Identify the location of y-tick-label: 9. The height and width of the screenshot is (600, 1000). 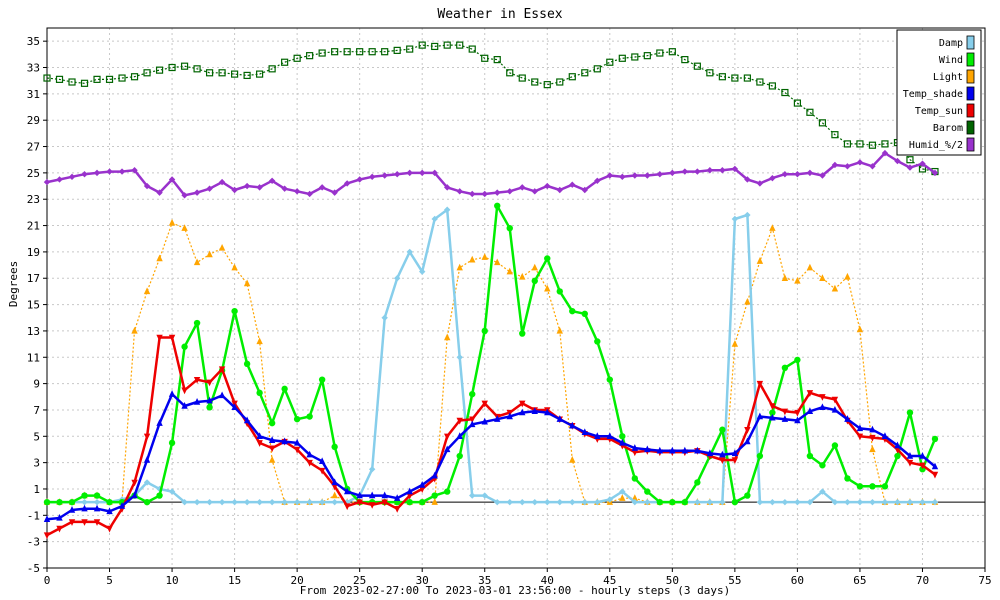
(36, 384).